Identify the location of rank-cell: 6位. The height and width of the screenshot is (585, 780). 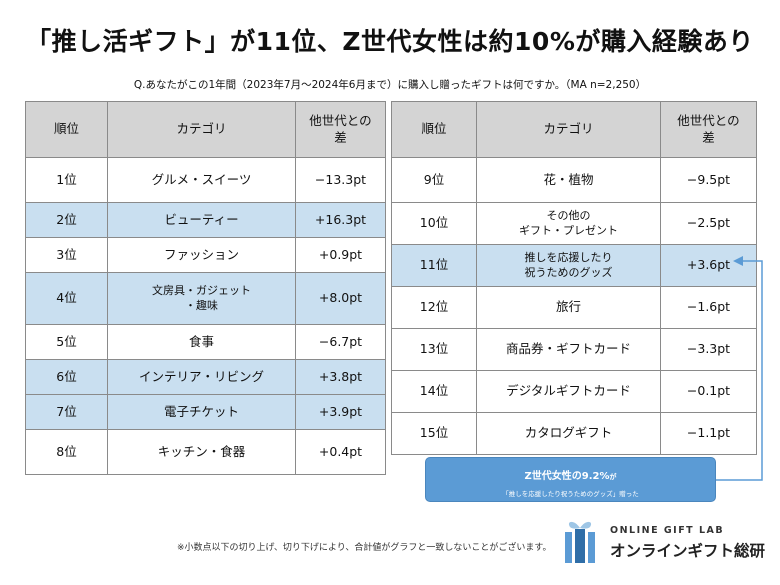
(66, 377).